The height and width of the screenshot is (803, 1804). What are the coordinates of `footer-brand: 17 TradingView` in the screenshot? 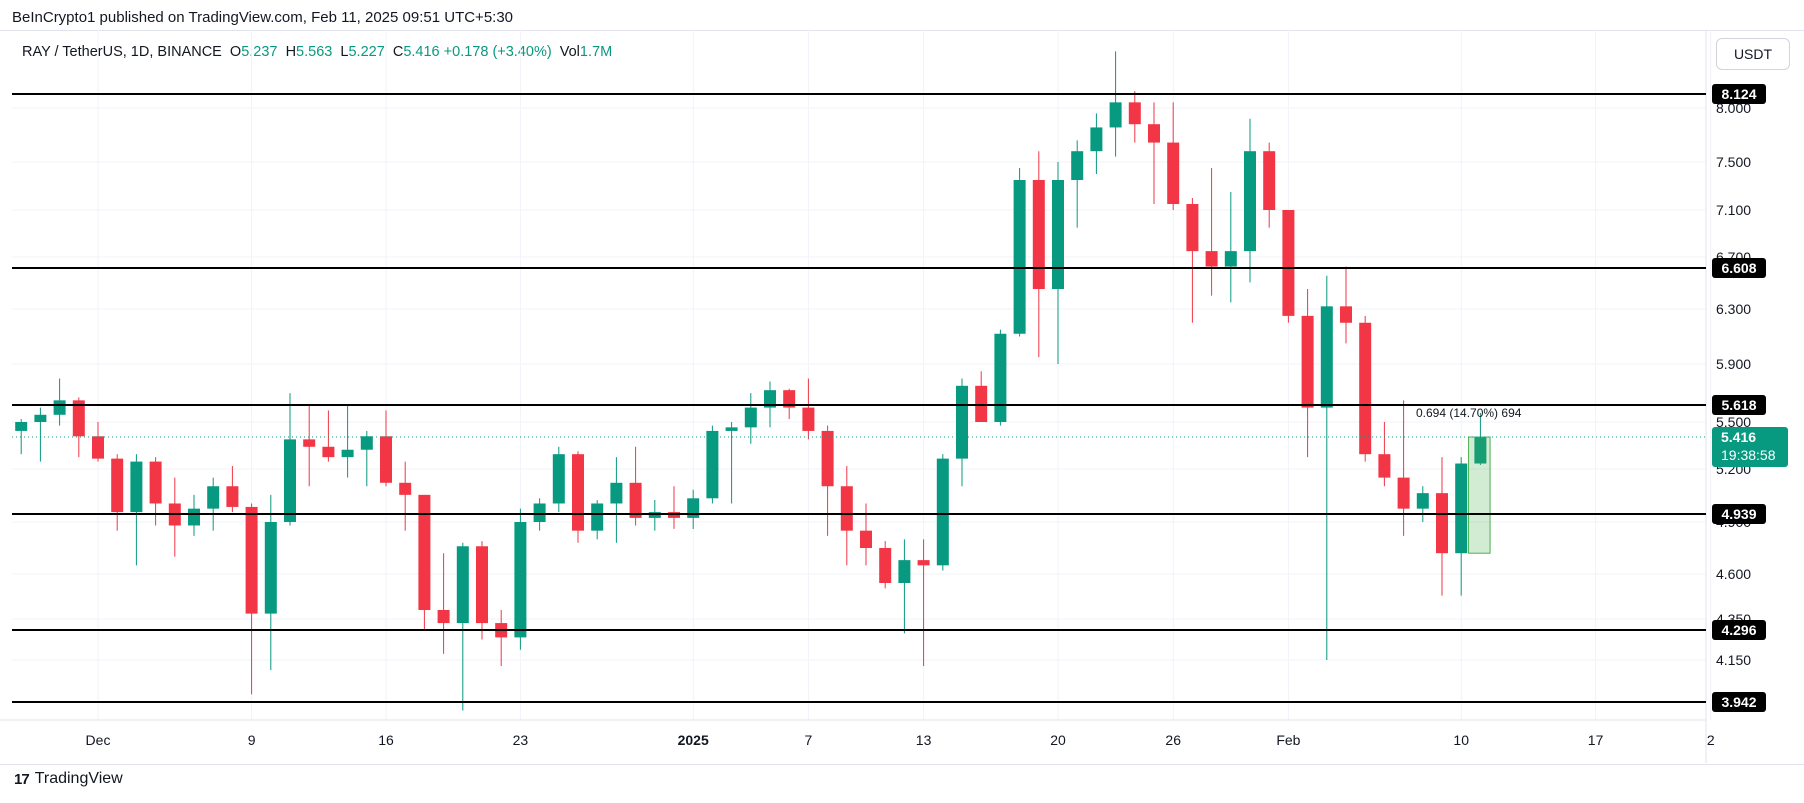 It's located at (68, 779).